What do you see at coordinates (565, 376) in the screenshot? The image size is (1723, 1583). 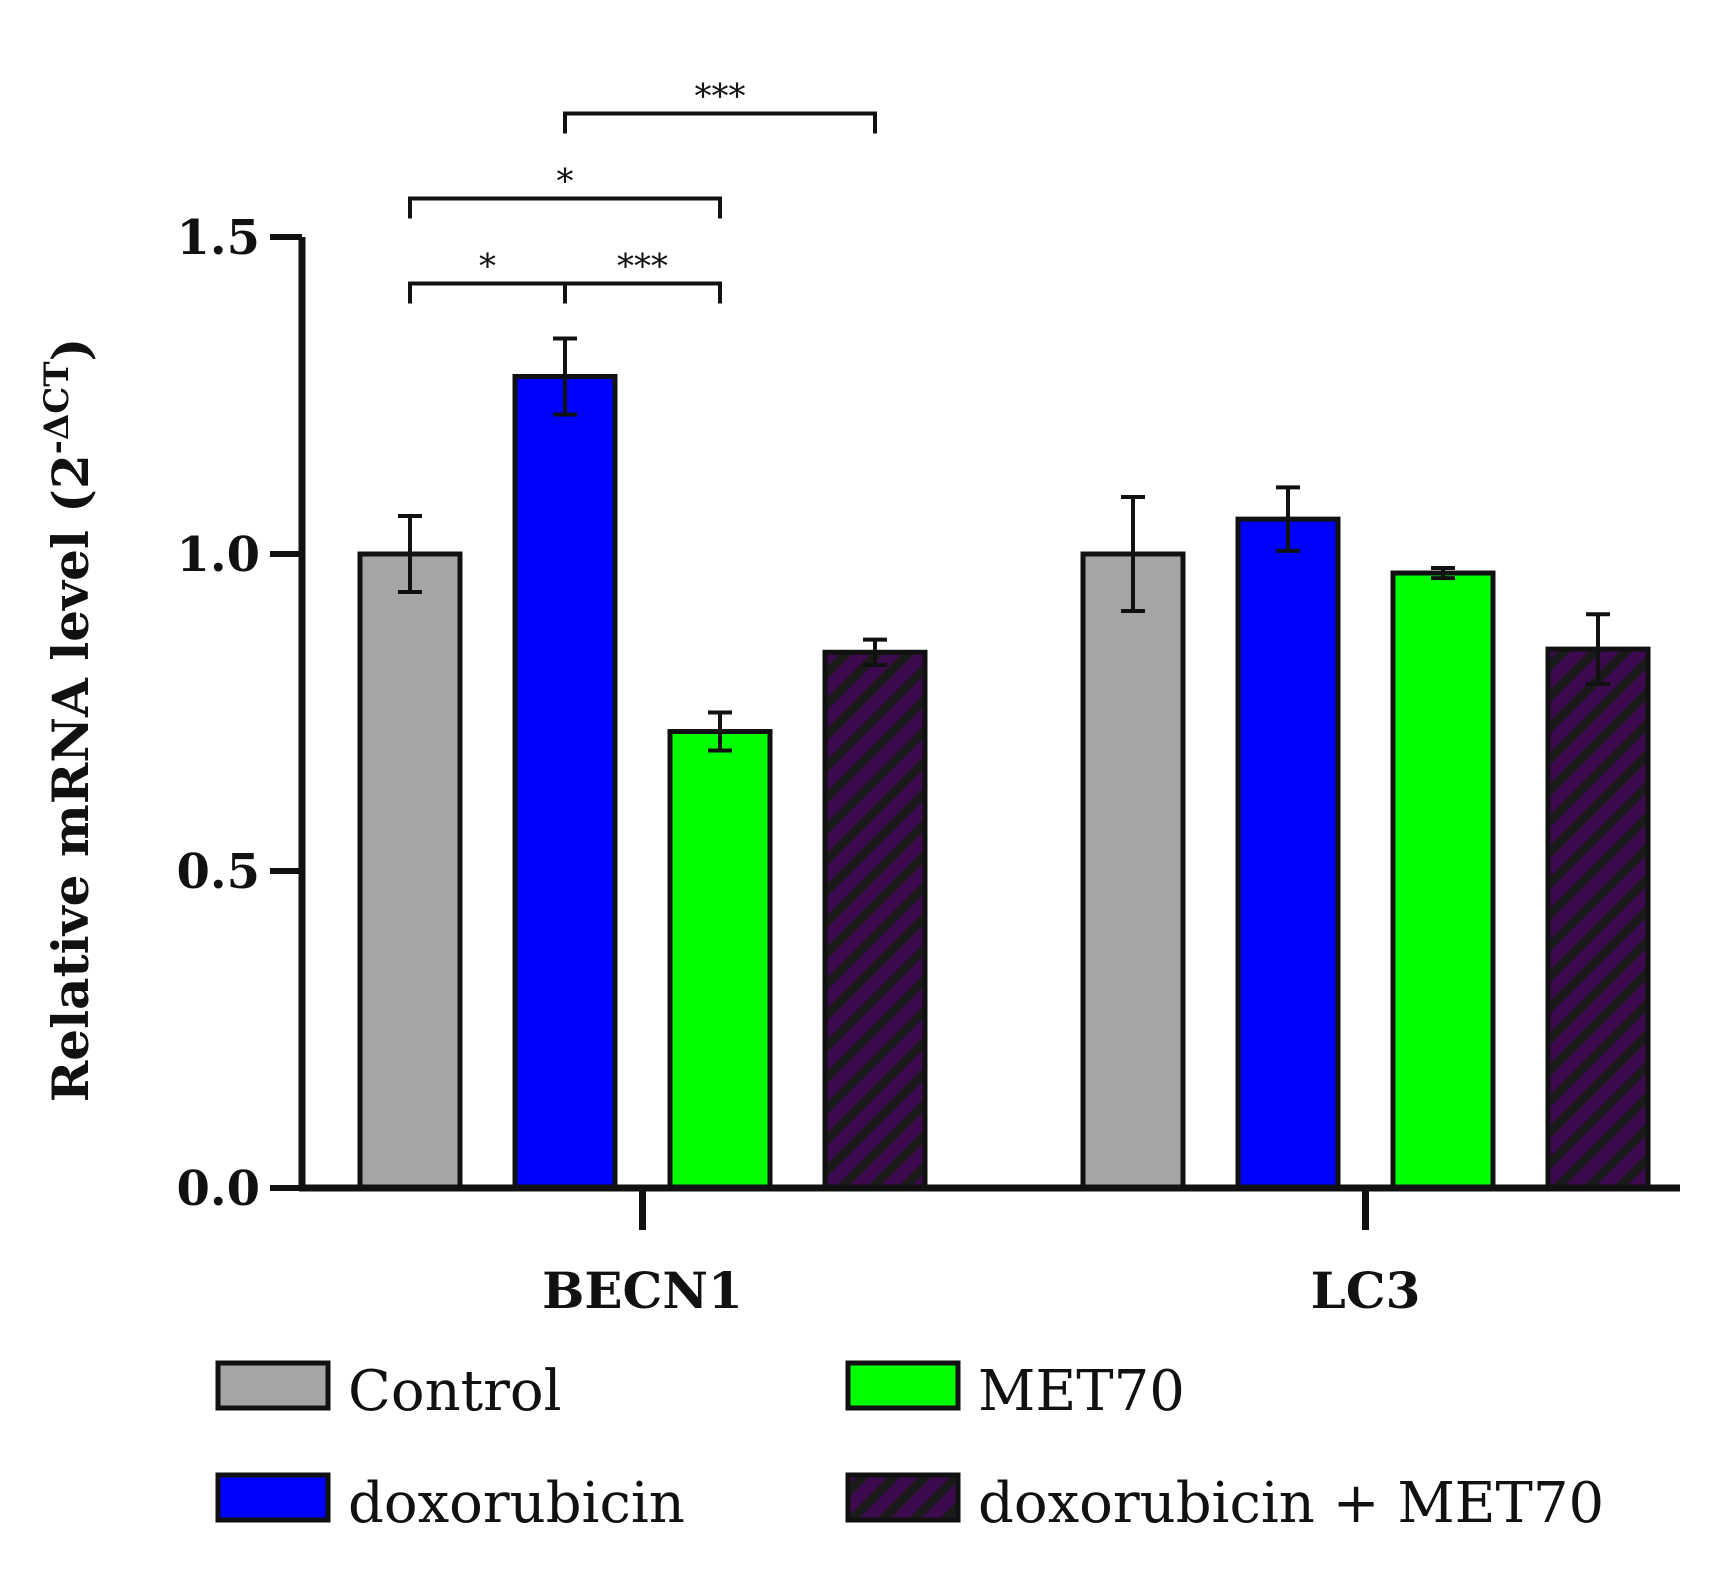 I see `error-bar-becn1-doxorubicin` at bounding box center [565, 376].